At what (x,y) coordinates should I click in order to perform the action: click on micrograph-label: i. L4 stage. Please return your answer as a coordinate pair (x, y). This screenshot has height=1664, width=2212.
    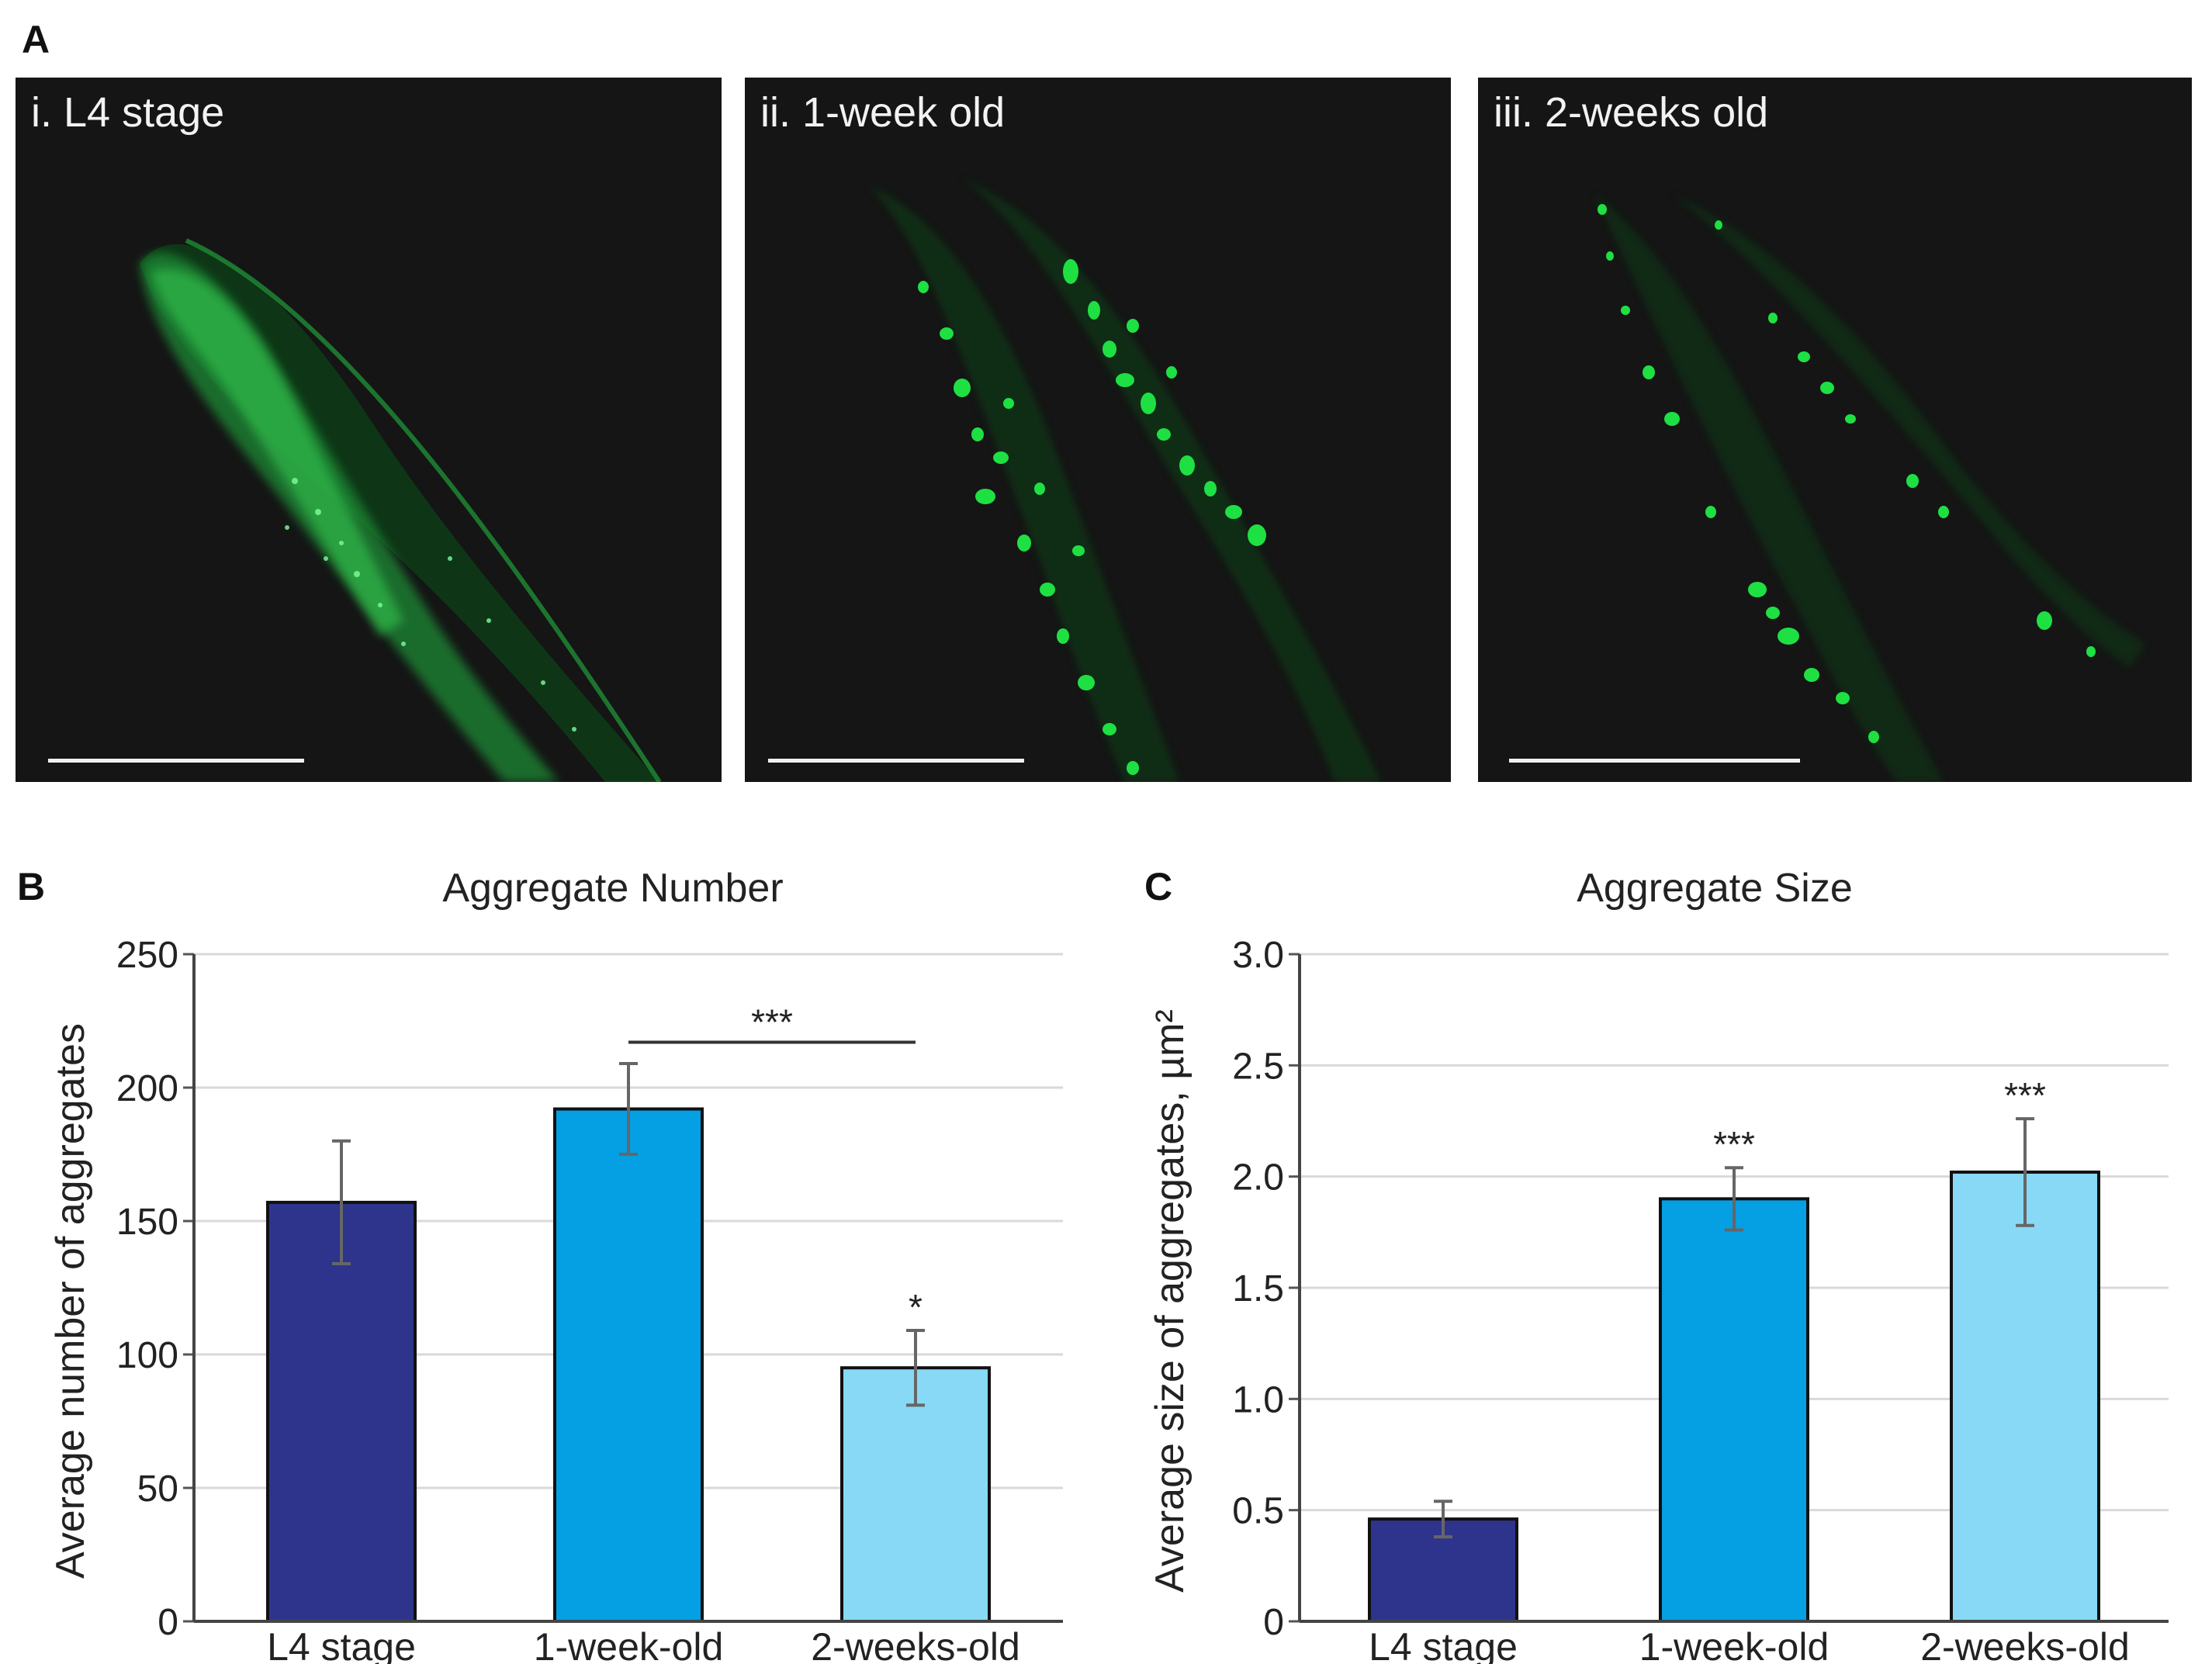
    Looking at the image, I should click on (128, 112).